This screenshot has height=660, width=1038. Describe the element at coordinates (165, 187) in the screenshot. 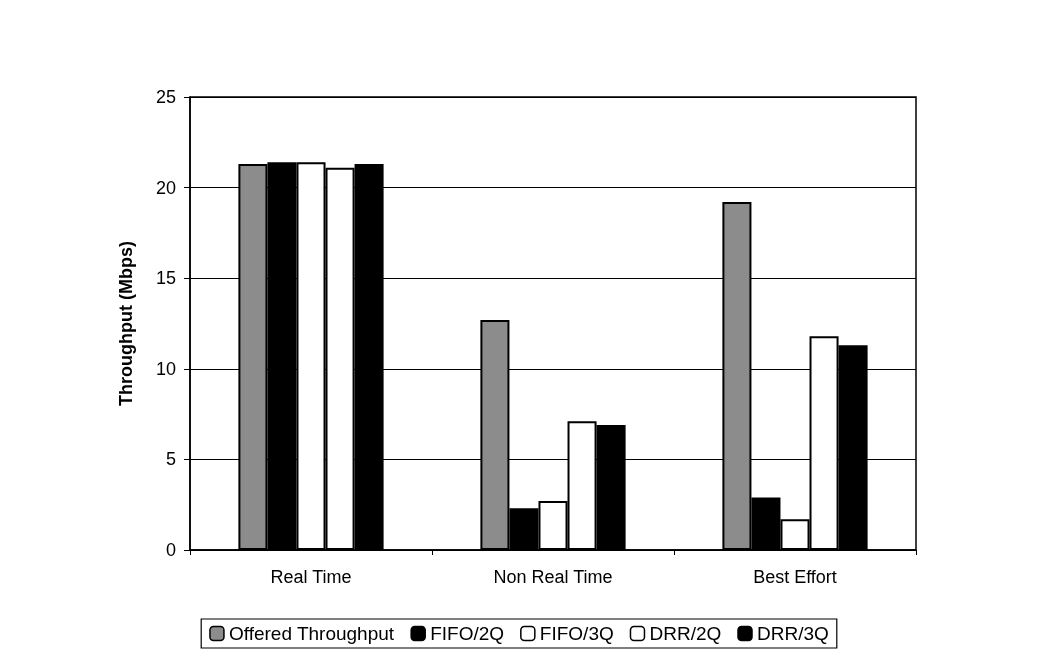

I see `y-tick-label: 20` at that location.